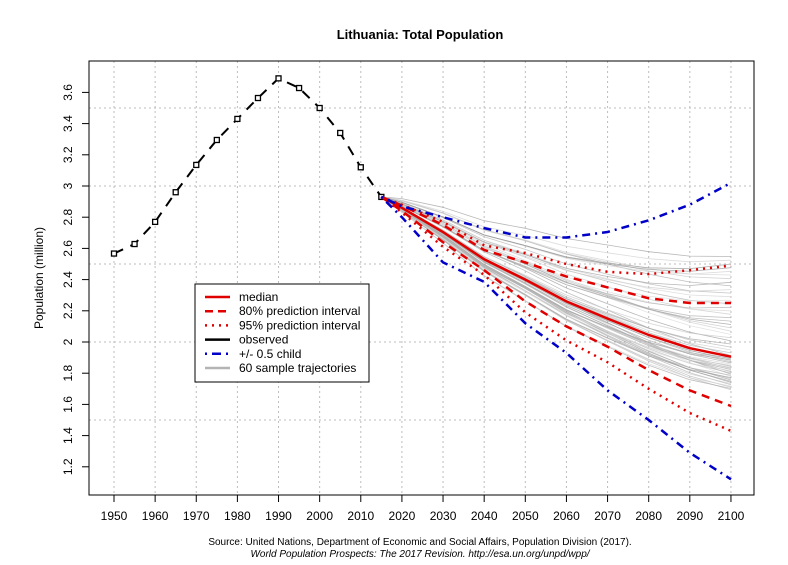 This screenshot has width=788, height=565. I want to click on x-tick-label: 1980, so click(237, 516).